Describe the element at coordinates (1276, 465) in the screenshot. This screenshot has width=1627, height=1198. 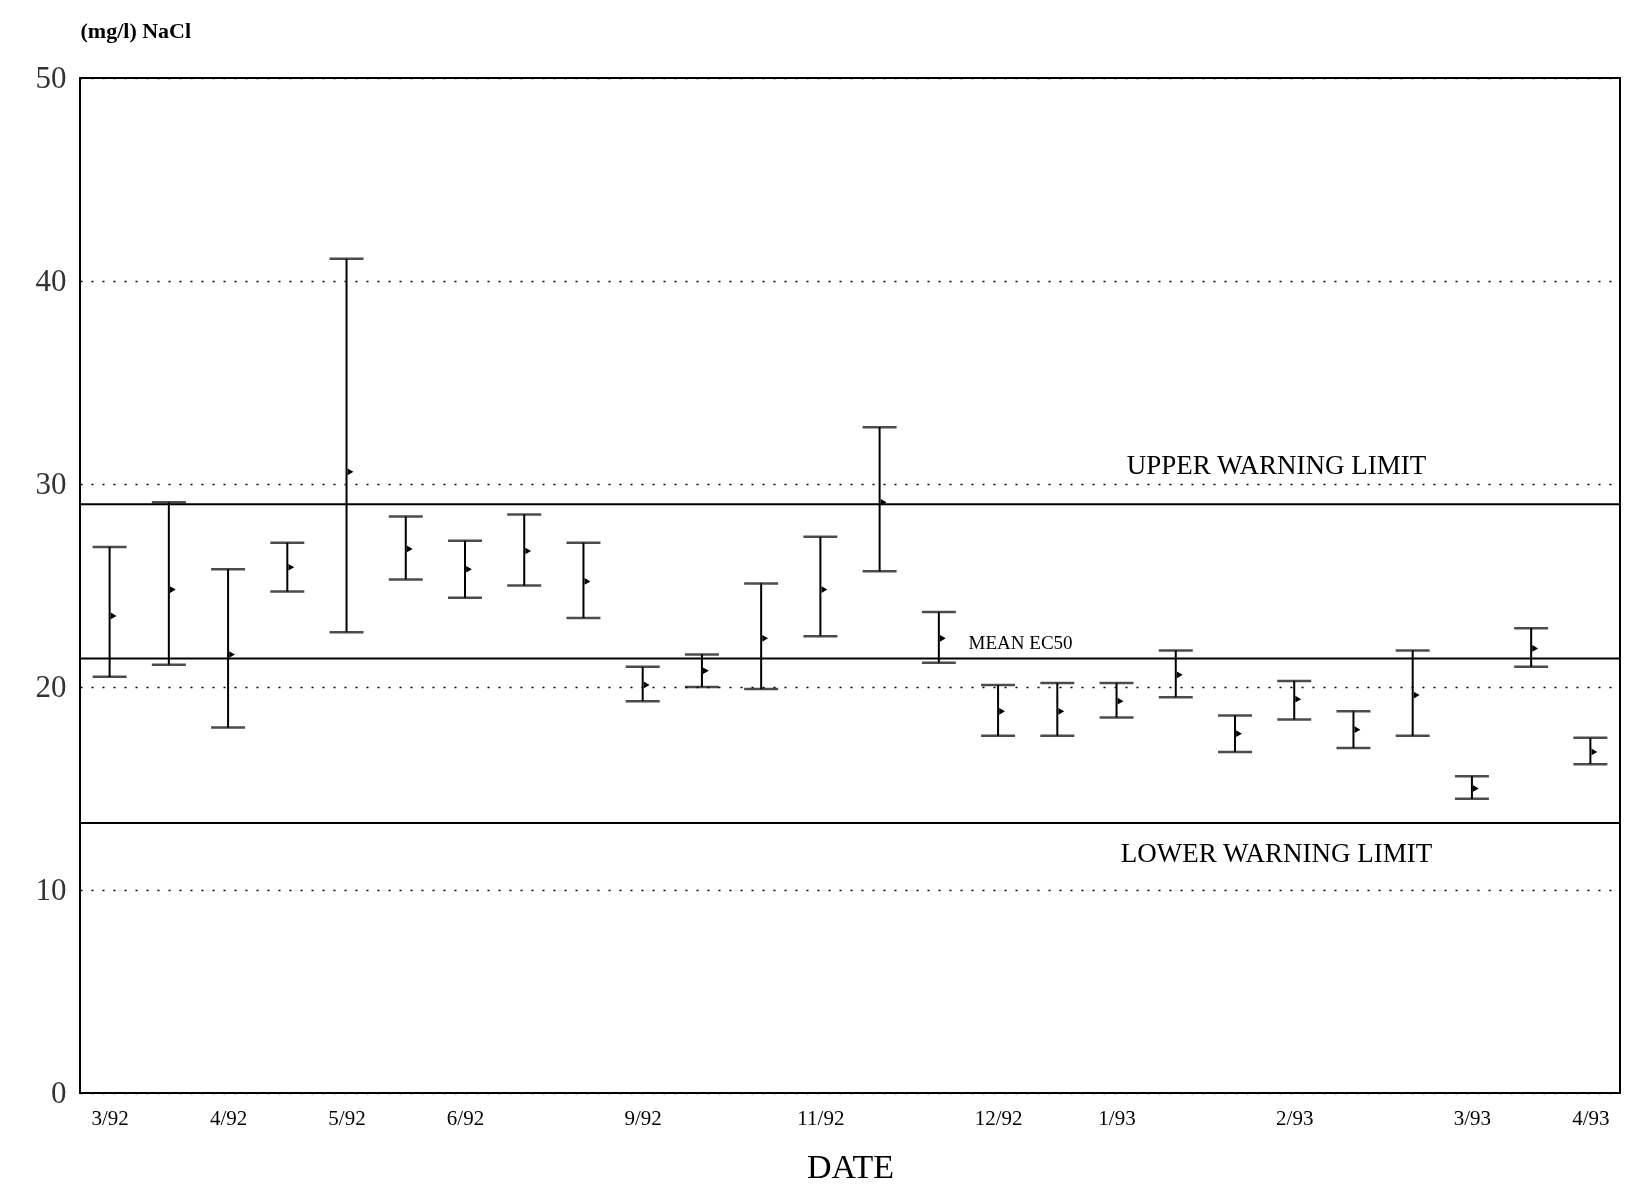
I see `ref-line-label: UPPER WARNING LIMIT` at that location.